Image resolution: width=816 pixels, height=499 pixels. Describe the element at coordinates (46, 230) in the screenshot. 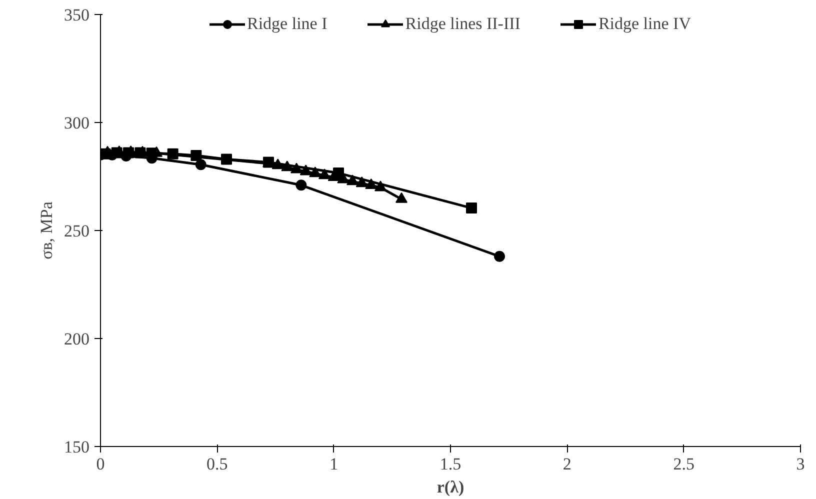

I see `y-axis-title: σв, MPa` at that location.